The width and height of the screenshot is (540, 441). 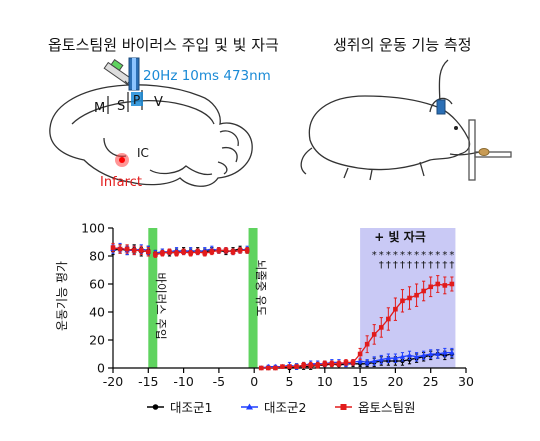 What do you see at coordinates (466, 381) in the screenshot?
I see `x-tick-label: 30` at bounding box center [466, 381].